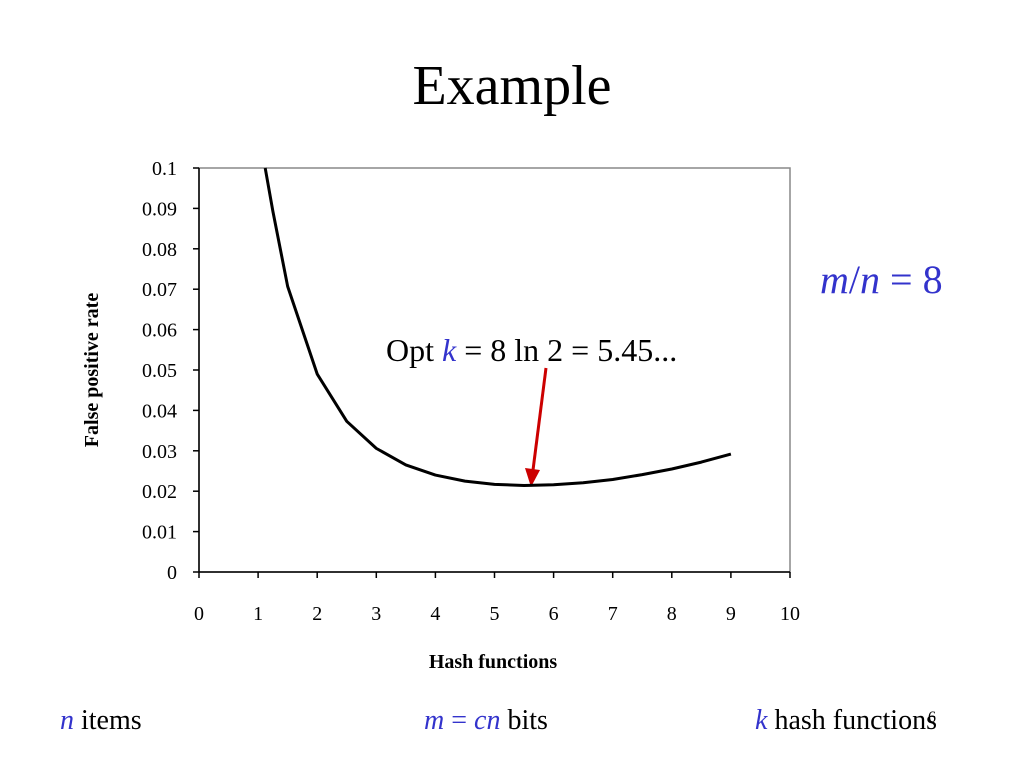 This screenshot has height=768, width=1024. I want to click on y-tick-label: 0.02, so click(159, 492).